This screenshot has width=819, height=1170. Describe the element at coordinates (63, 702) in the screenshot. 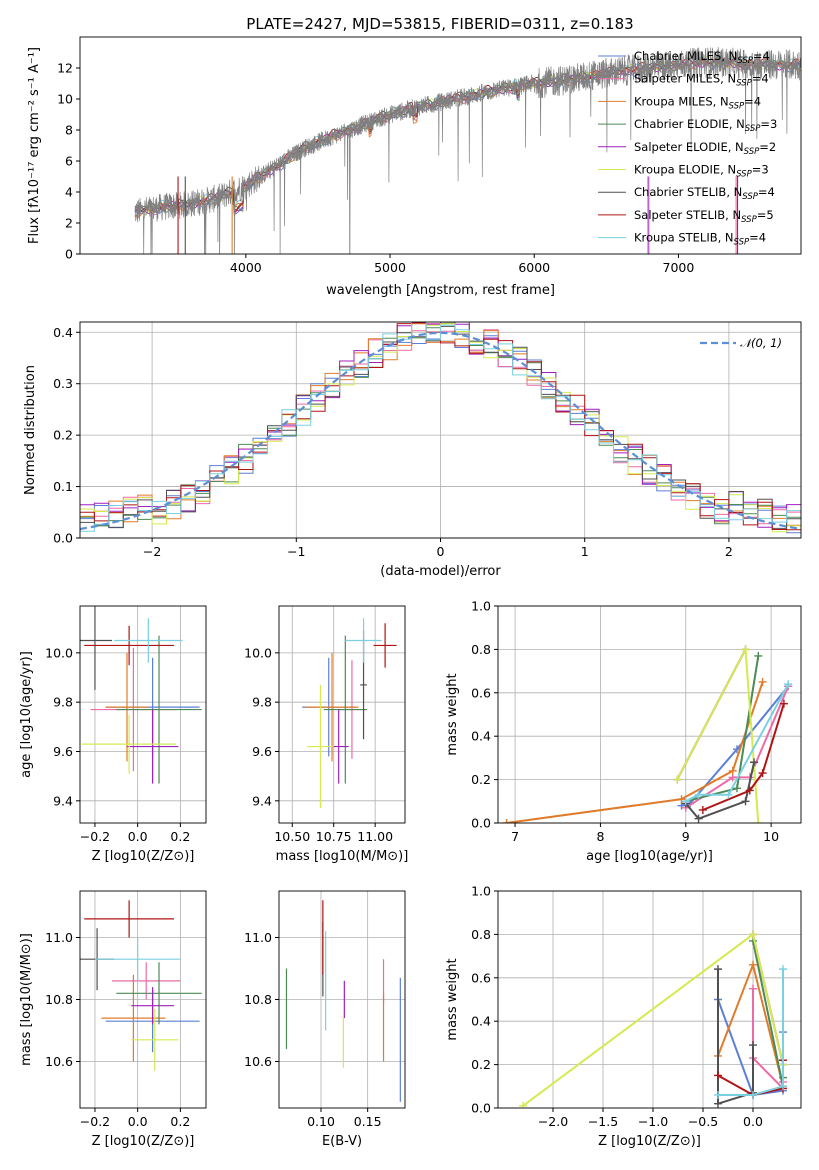

I see `y-tick-label: 9.8` at that location.